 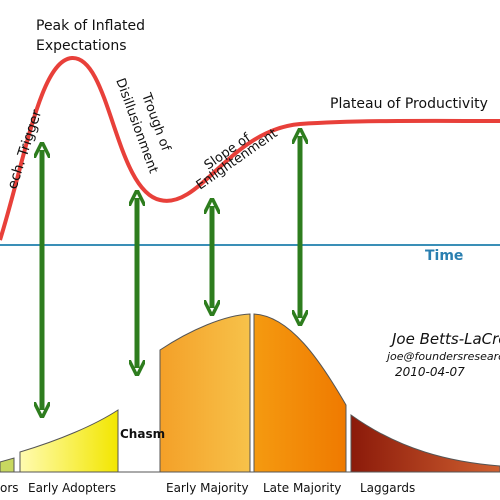 What do you see at coordinates (205, 393) in the screenshot?
I see `early-majority-segment` at bounding box center [205, 393].